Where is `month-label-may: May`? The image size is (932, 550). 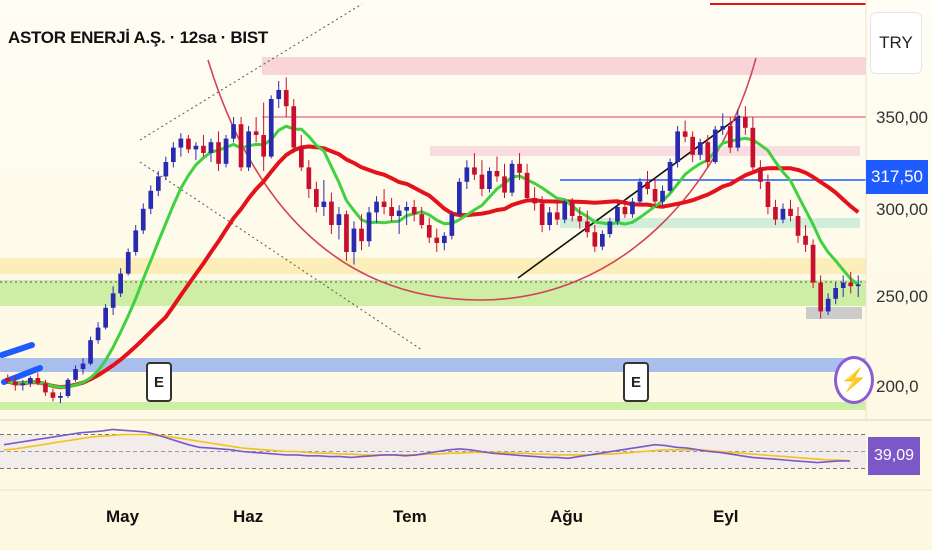
month-label-may: May is located at coordinates (123, 516).